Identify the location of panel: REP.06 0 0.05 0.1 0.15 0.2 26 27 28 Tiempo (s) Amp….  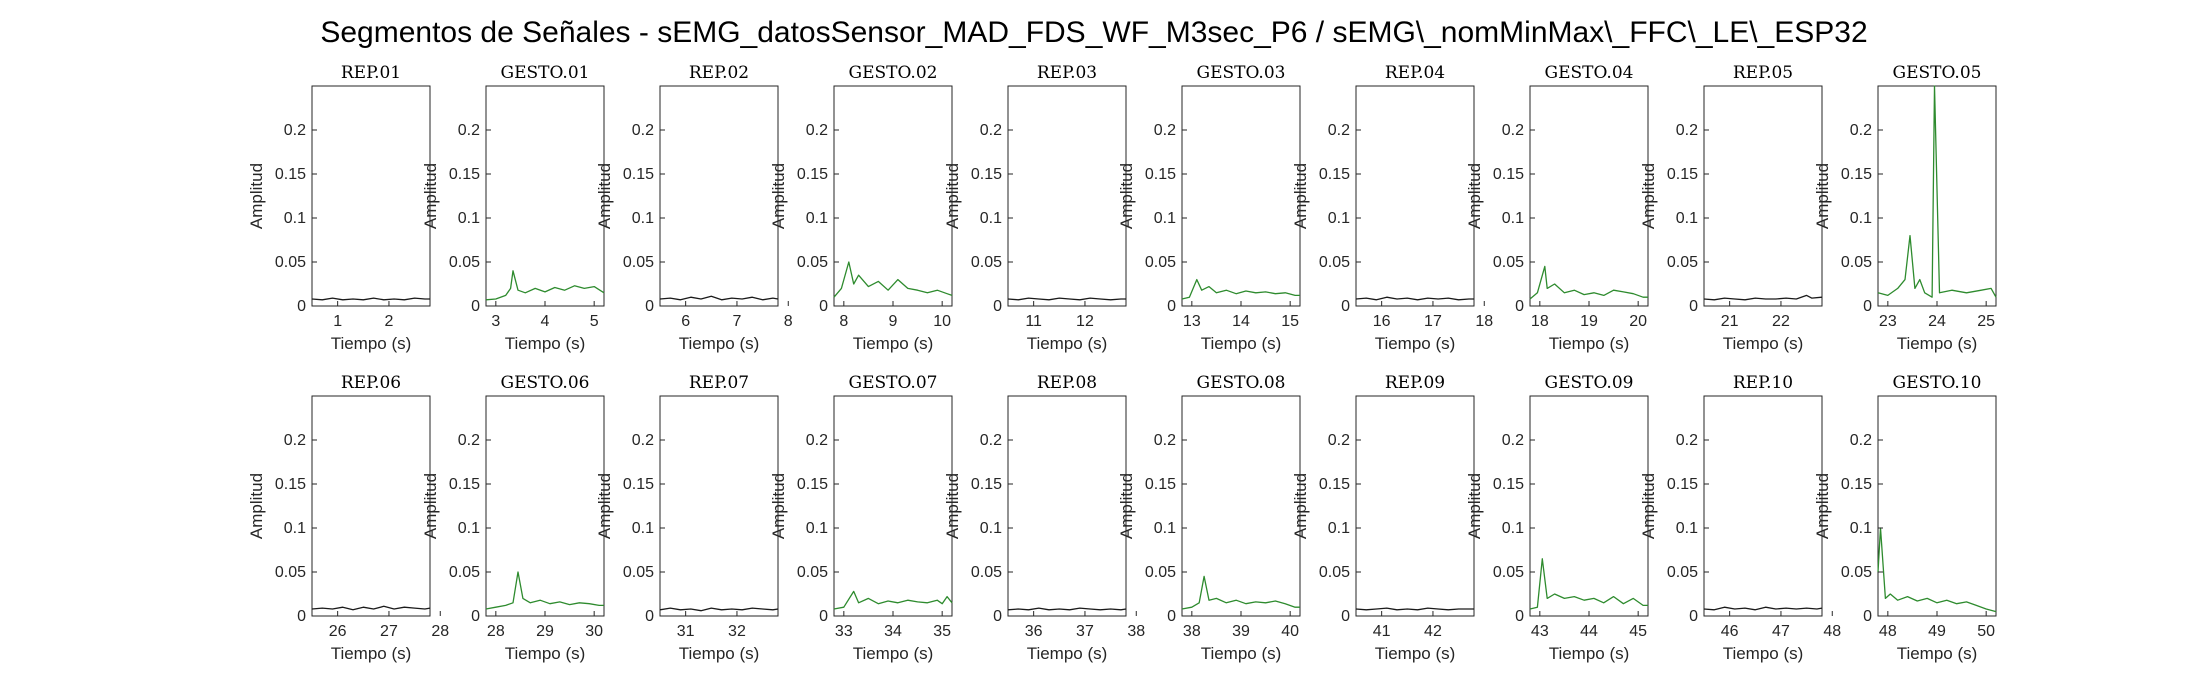
(348, 518).